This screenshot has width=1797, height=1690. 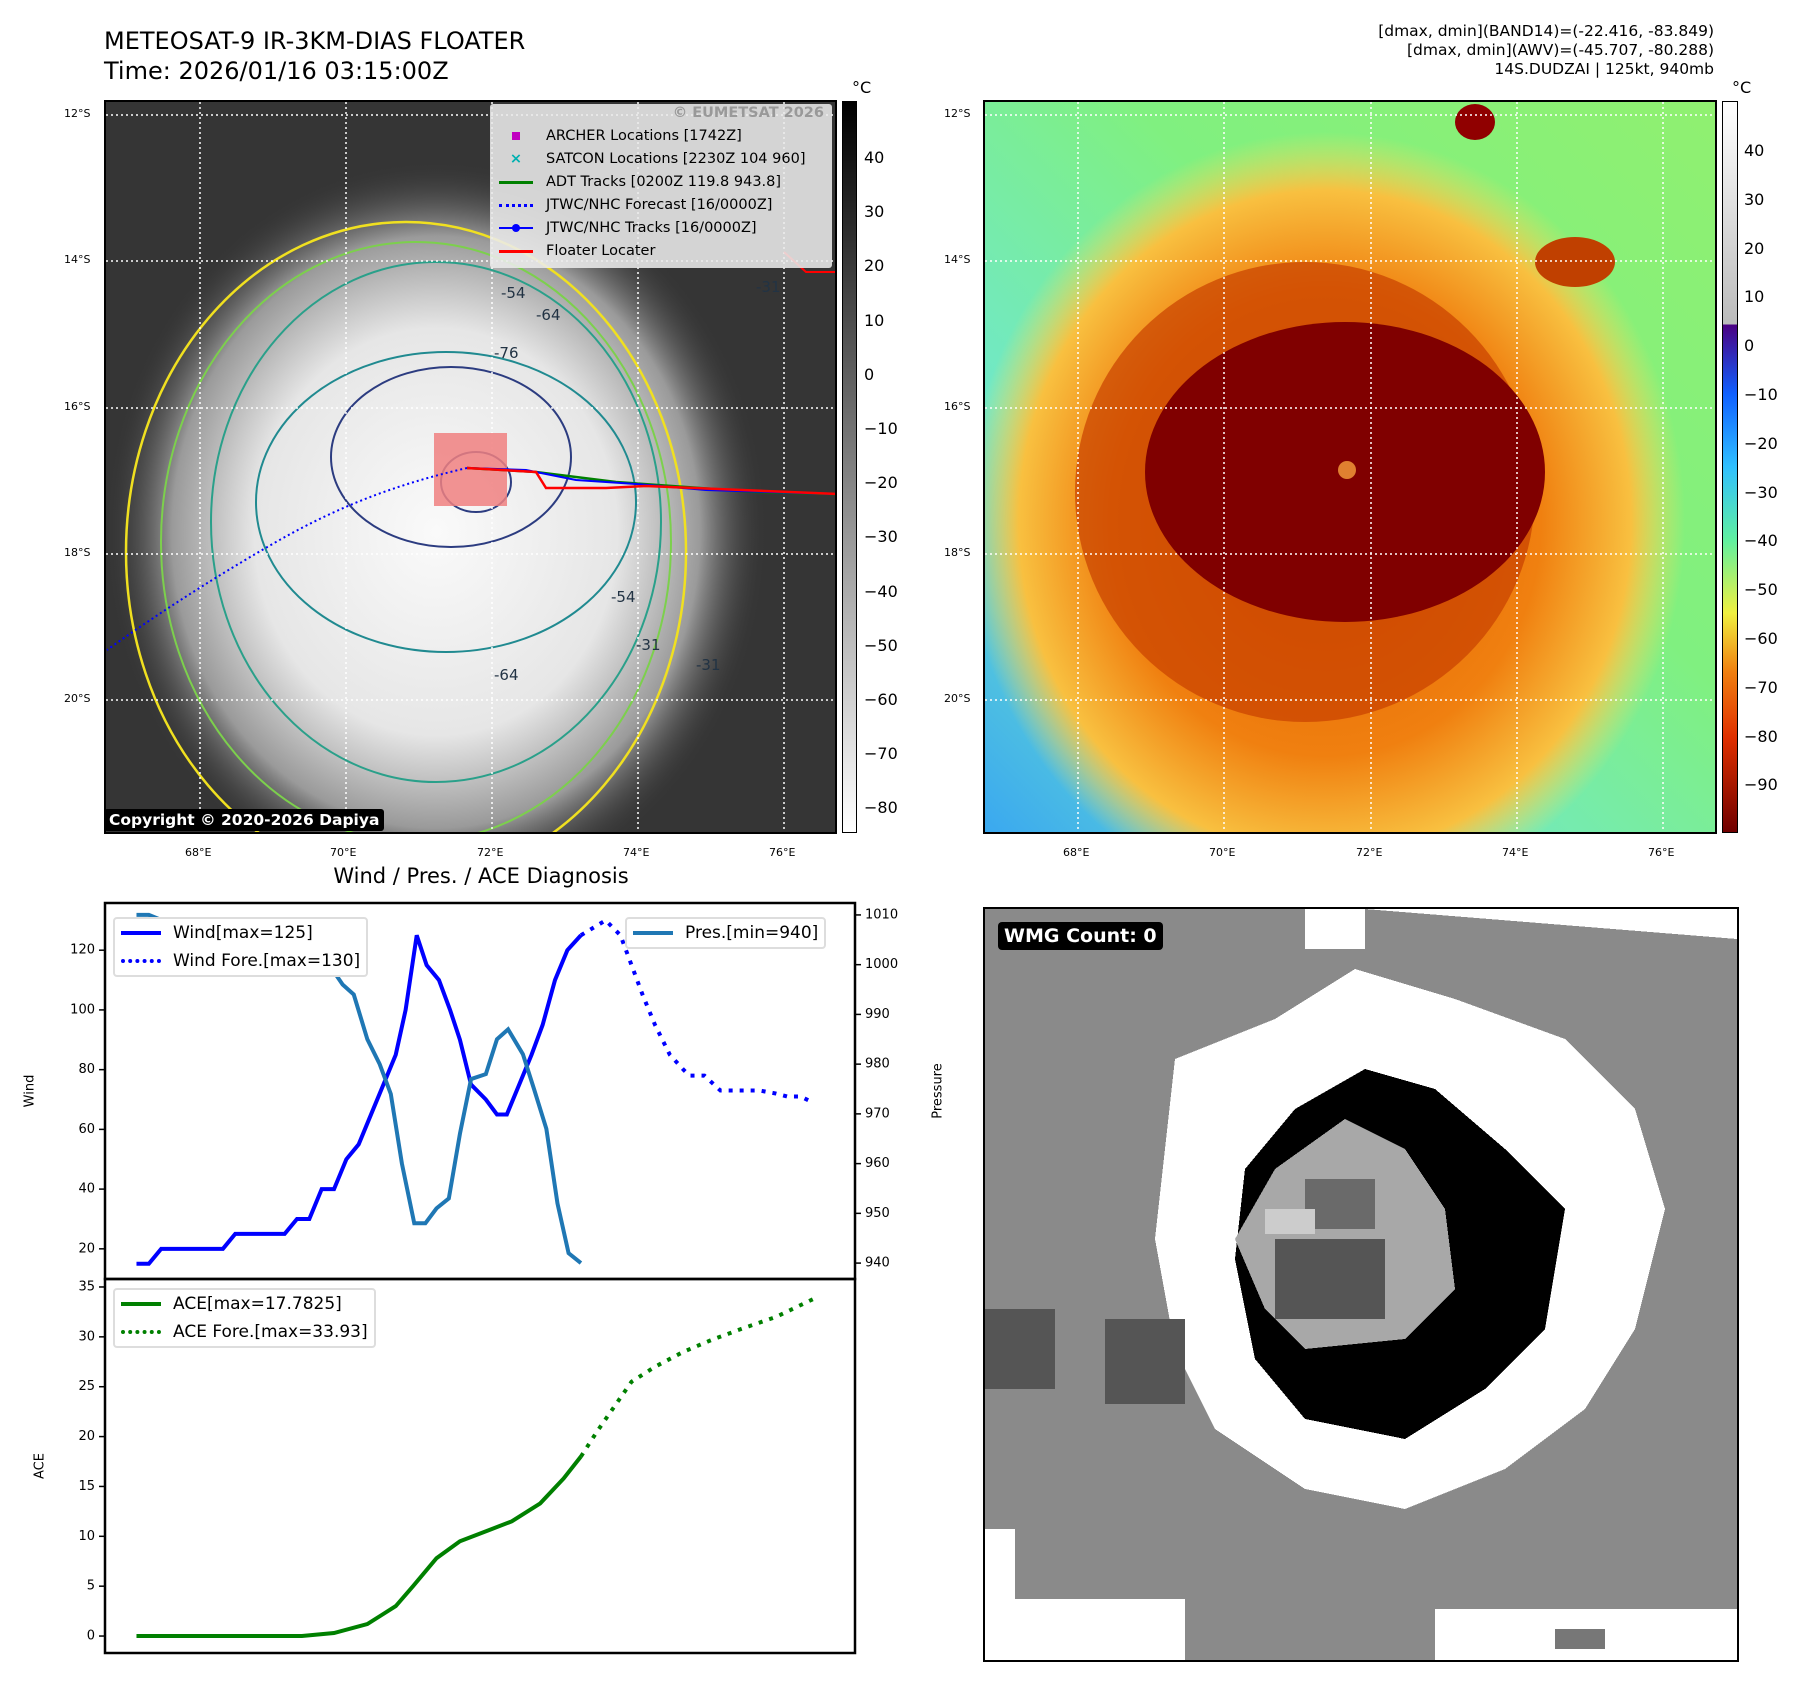 What do you see at coordinates (1515, 852) in the screenshot?
I see `lon-label: 74°E` at bounding box center [1515, 852].